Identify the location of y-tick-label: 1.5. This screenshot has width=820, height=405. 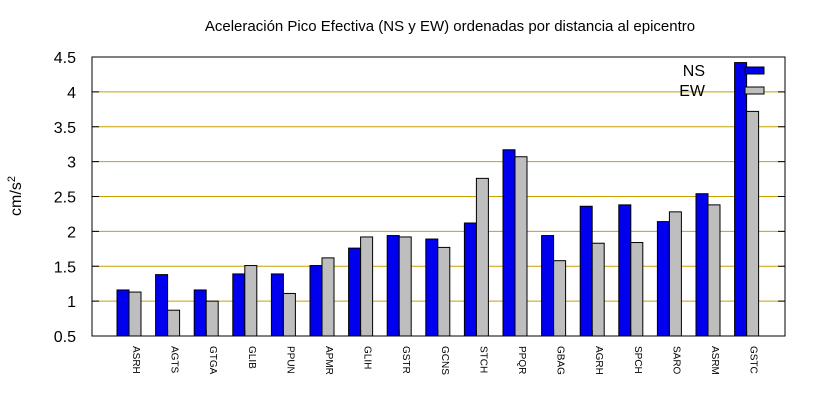
(65, 267).